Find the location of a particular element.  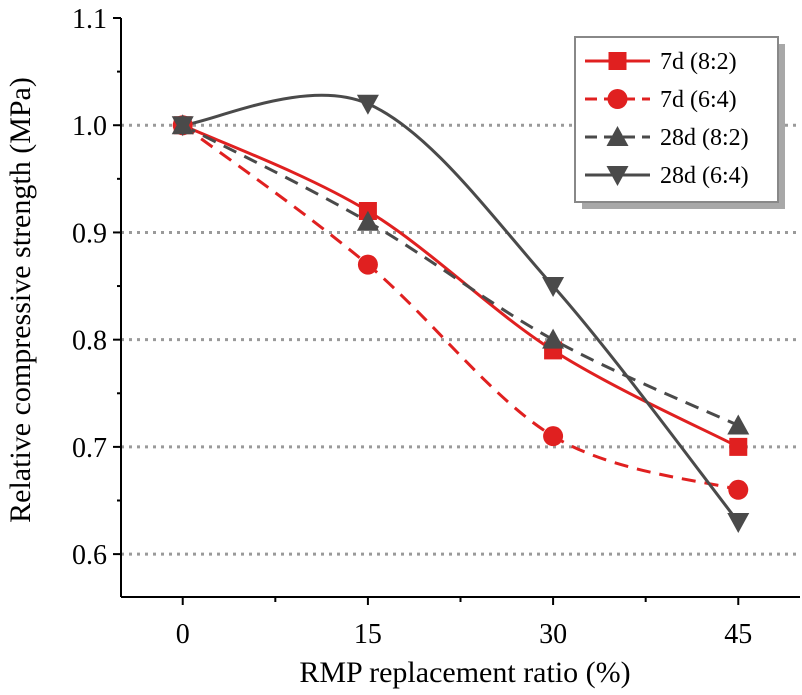

x-tick-label: 45 is located at coordinates (738, 634).